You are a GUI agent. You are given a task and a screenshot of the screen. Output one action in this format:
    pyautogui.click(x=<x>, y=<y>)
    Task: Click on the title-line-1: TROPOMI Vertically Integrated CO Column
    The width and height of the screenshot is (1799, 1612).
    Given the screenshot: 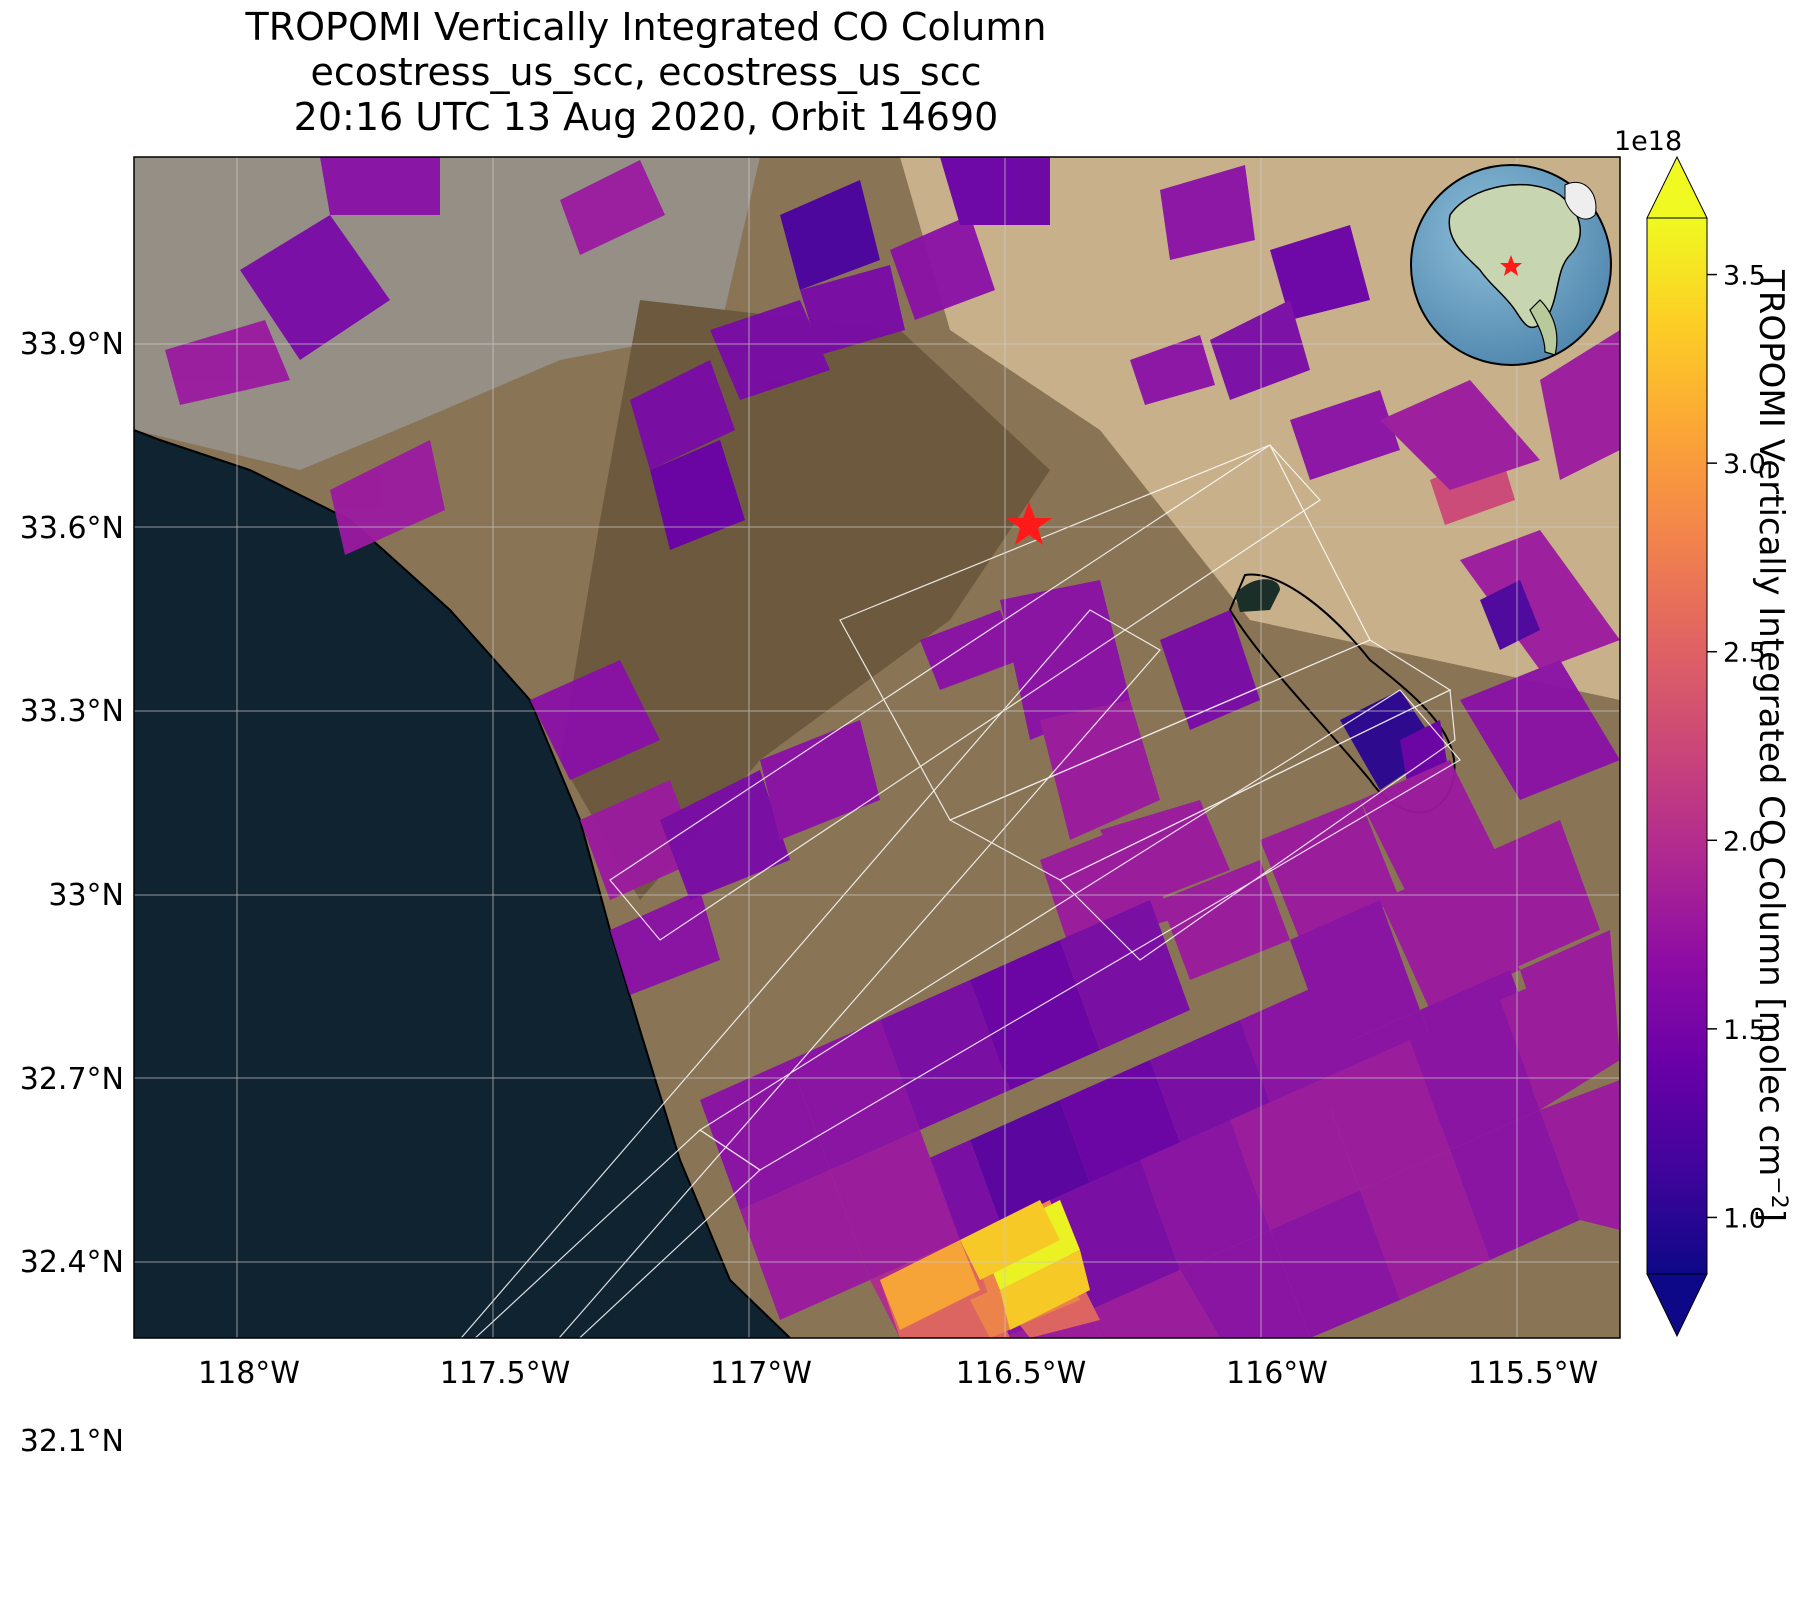 What is the action you would take?
    pyautogui.click(x=646, y=27)
    